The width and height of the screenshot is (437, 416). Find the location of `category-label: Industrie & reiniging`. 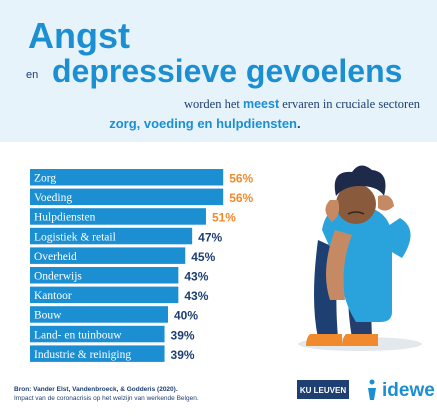

category-label: Industrie & reiniging is located at coordinates (82, 355).